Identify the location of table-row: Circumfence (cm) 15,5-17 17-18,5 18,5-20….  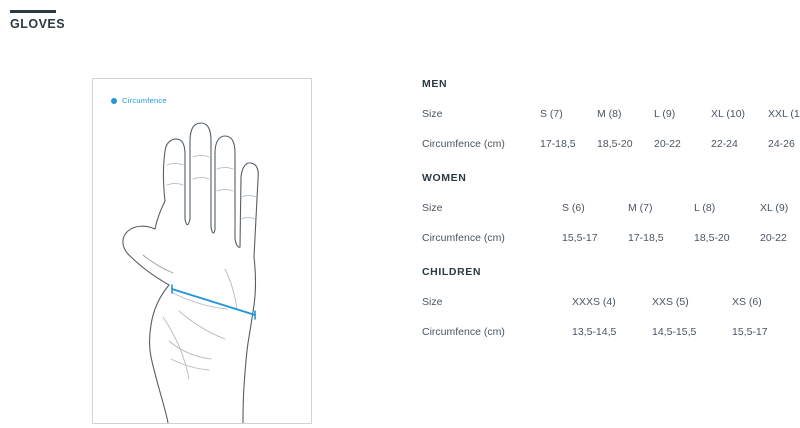
(607, 238).